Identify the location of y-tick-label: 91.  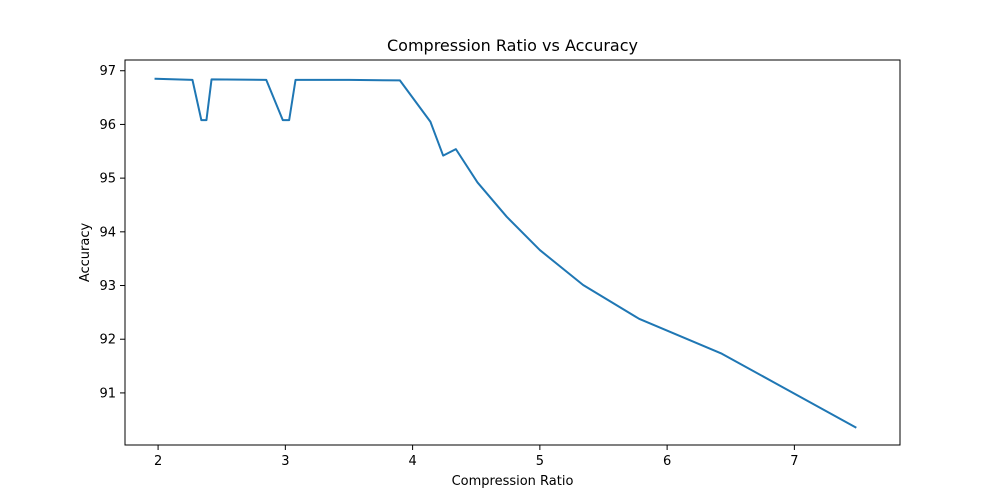
(107, 393).